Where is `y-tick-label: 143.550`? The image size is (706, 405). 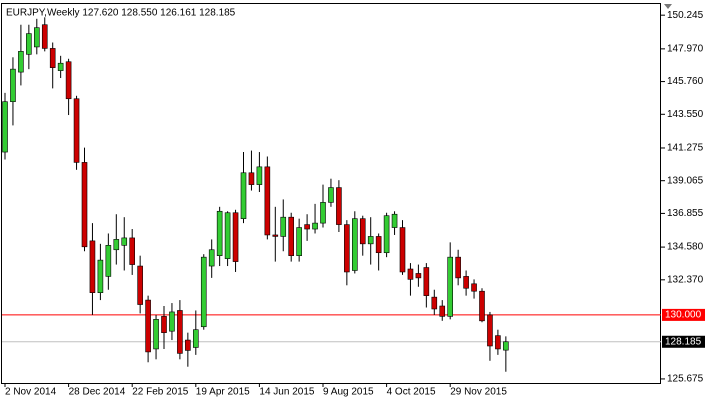
y-tick-label: 143.550 is located at coordinates (685, 114).